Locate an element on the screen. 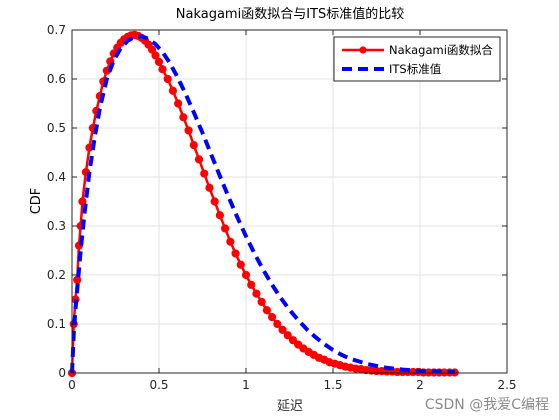 The height and width of the screenshot is (420, 559). y-axis-label: CDF is located at coordinates (36, 201).